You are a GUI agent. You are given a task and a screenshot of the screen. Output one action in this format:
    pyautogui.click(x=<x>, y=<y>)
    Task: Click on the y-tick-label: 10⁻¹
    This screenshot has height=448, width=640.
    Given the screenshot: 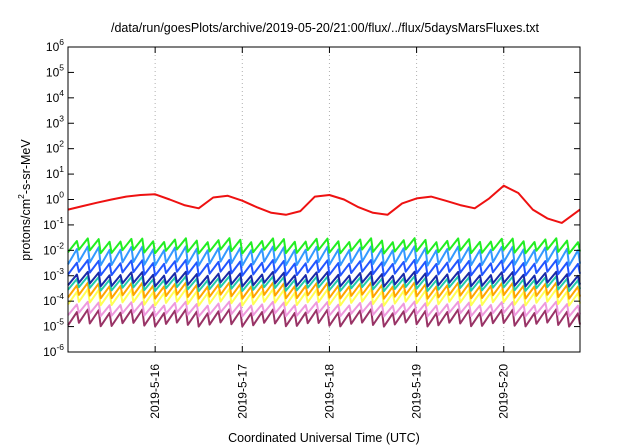 What is the action you would take?
    pyautogui.click(x=53, y=223)
    